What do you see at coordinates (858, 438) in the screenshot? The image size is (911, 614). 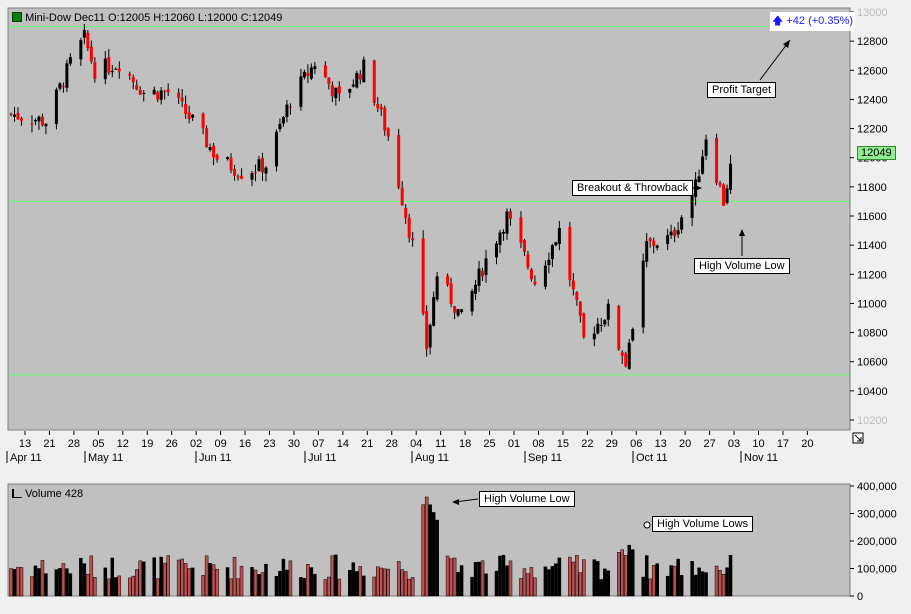 I see `resize-handle-icon` at bounding box center [858, 438].